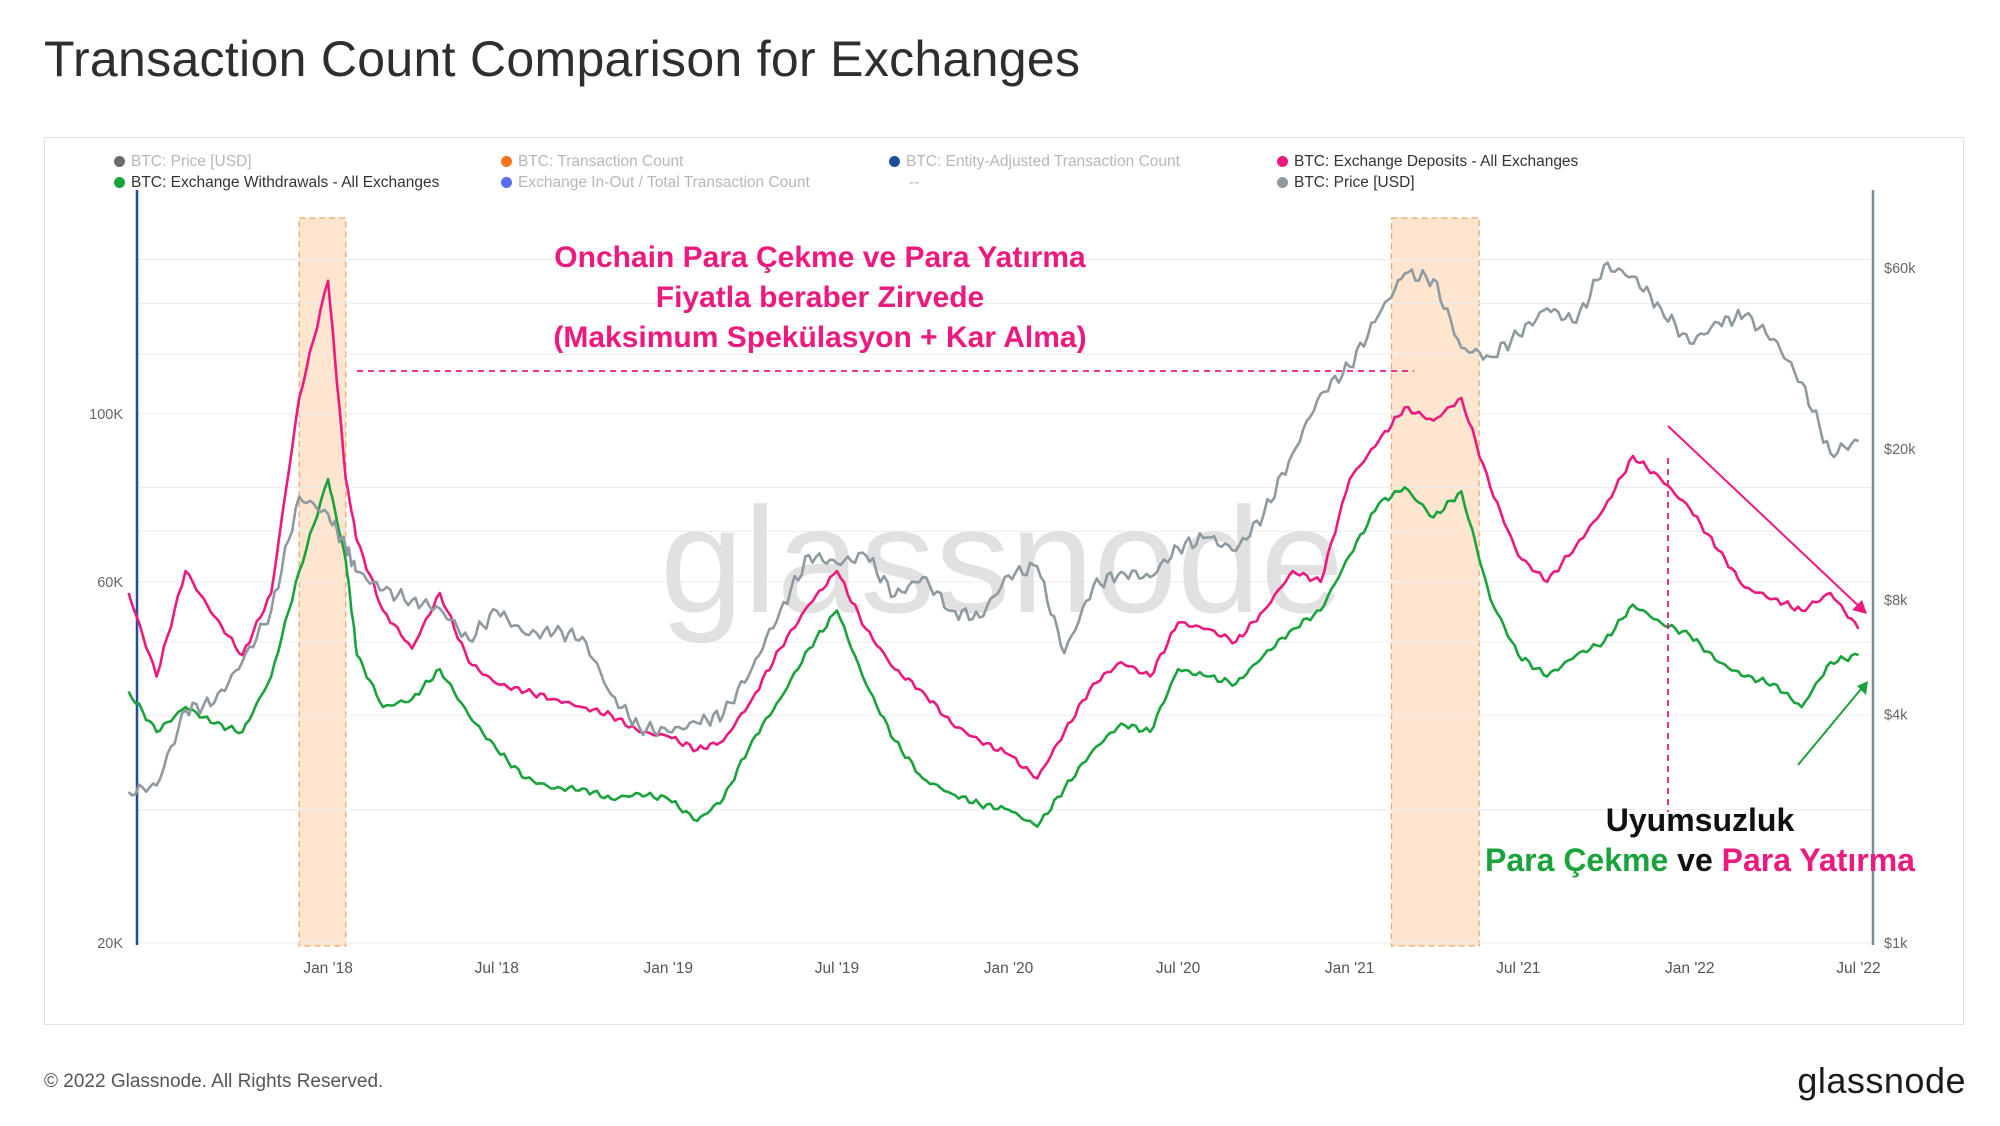 This screenshot has width=2000, height=1126. Describe the element at coordinates (1896, 715) in the screenshot. I see `y-right-tick-label: $4k` at that location.